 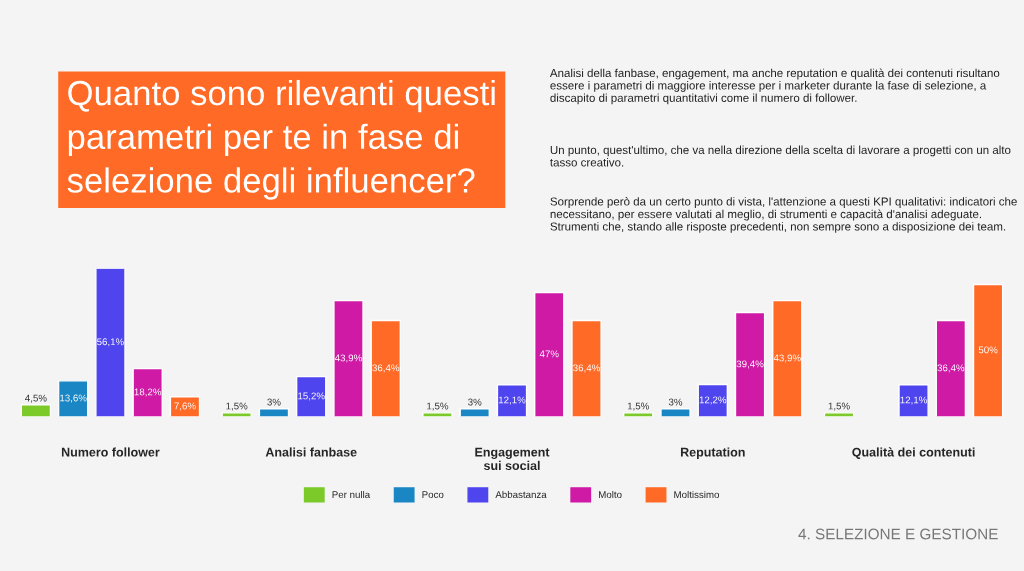 What do you see at coordinates (512, 459) in the screenshot?
I see `x-tick-label: Engagement sui social` at bounding box center [512, 459].